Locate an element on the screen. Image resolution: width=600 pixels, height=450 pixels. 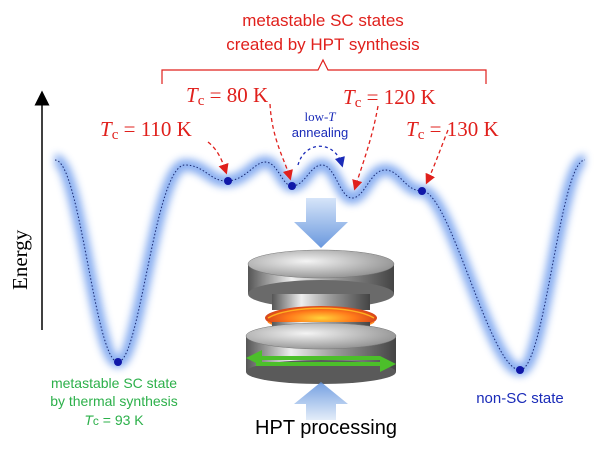
header-line: created by HPT synthesis is located at coordinates (322, 44).